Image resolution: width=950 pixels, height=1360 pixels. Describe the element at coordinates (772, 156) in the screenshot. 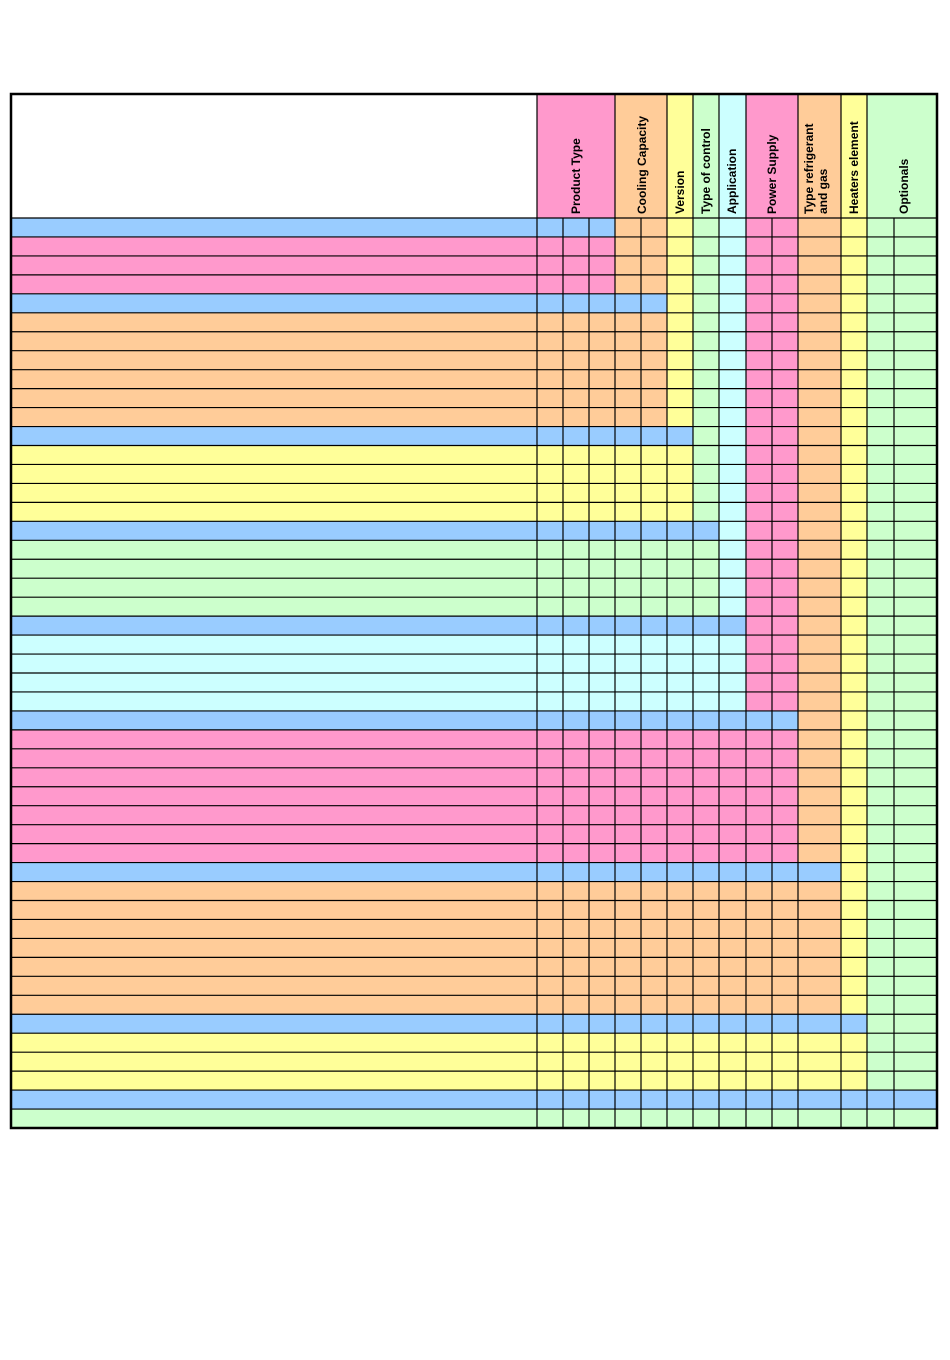

I see `header-cell-power-supply` at that location.